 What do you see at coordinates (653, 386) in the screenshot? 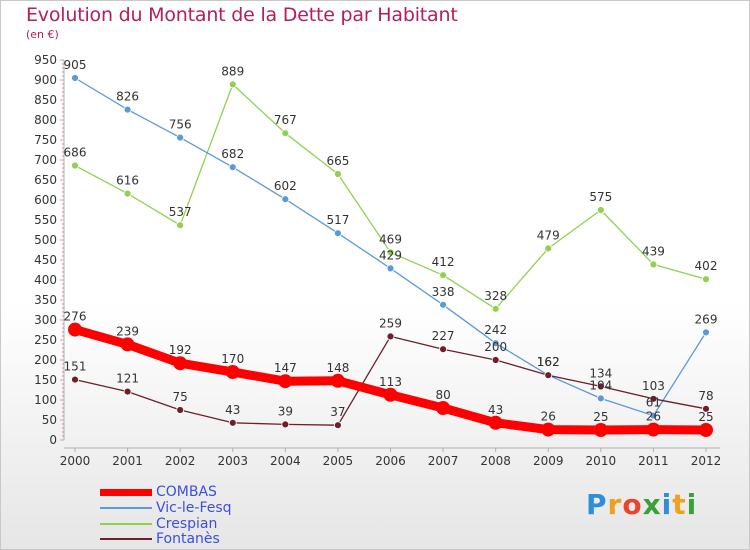
I see `data-label-fontan-s: 103` at bounding box center [653, 386].